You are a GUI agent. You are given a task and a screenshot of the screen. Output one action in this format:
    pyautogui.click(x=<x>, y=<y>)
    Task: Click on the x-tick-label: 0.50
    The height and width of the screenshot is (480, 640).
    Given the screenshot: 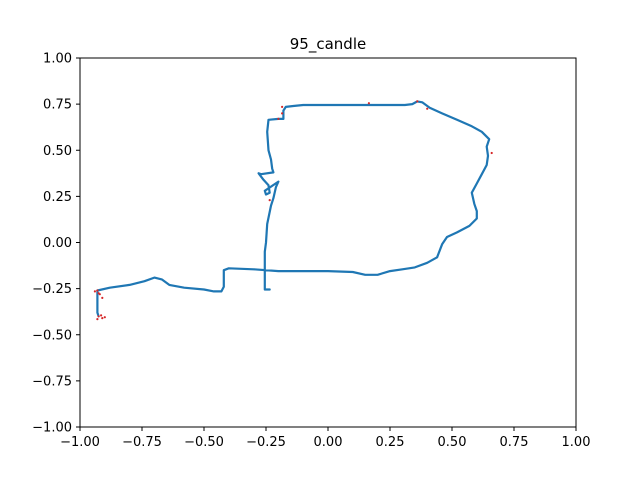 What is the action you would take?
    pyautogui.click(x=452, y=442)
    